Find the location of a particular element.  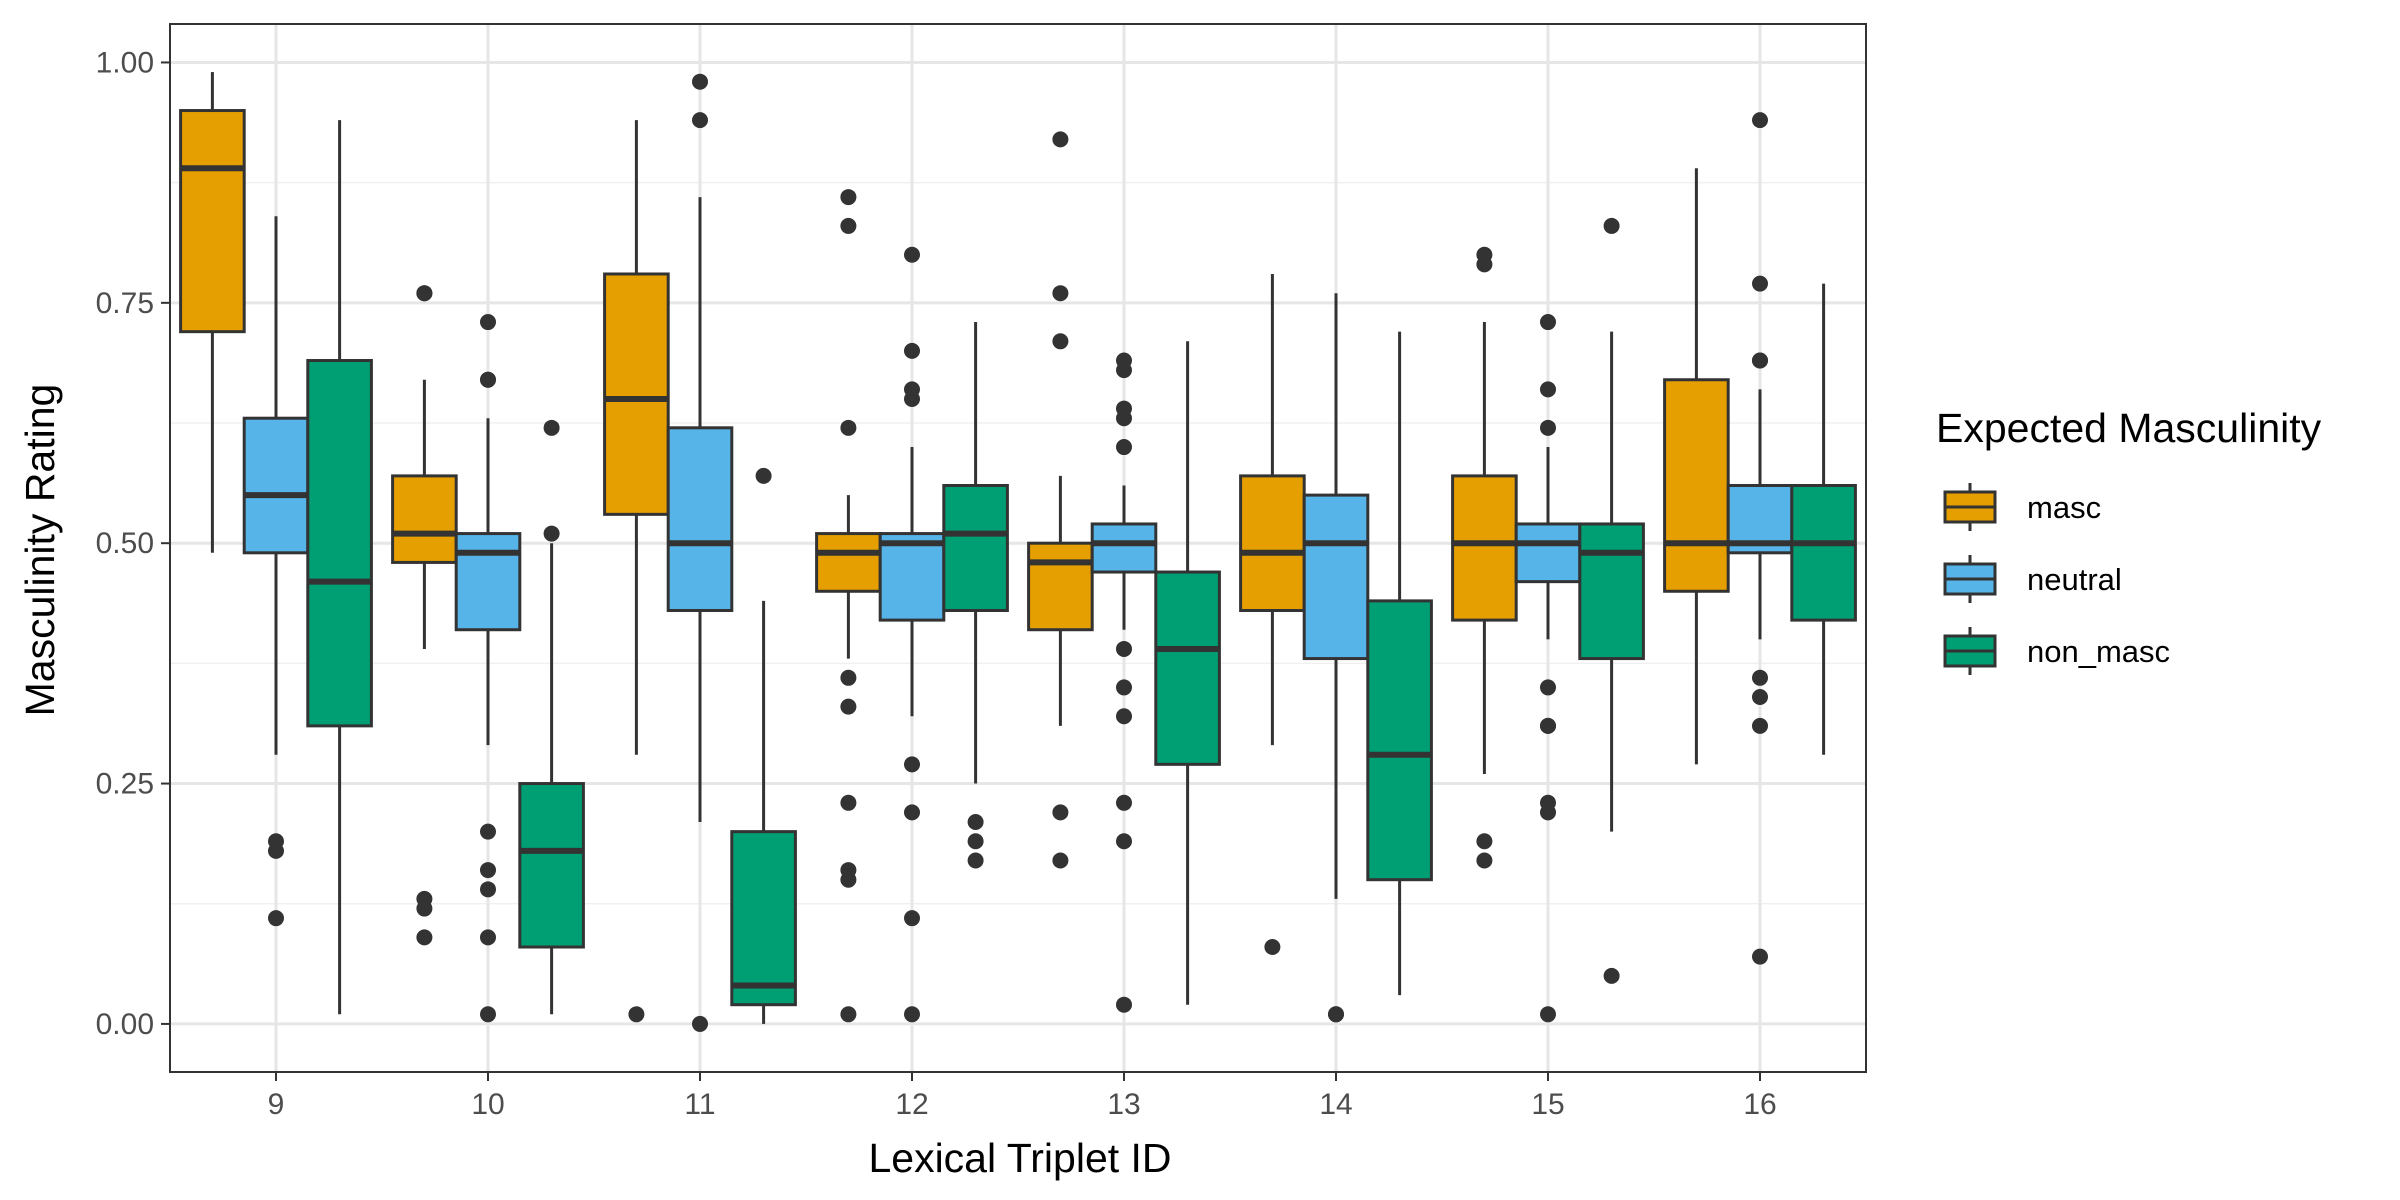

y-tick-label: 1.00 is located at coordinates (125, 62).